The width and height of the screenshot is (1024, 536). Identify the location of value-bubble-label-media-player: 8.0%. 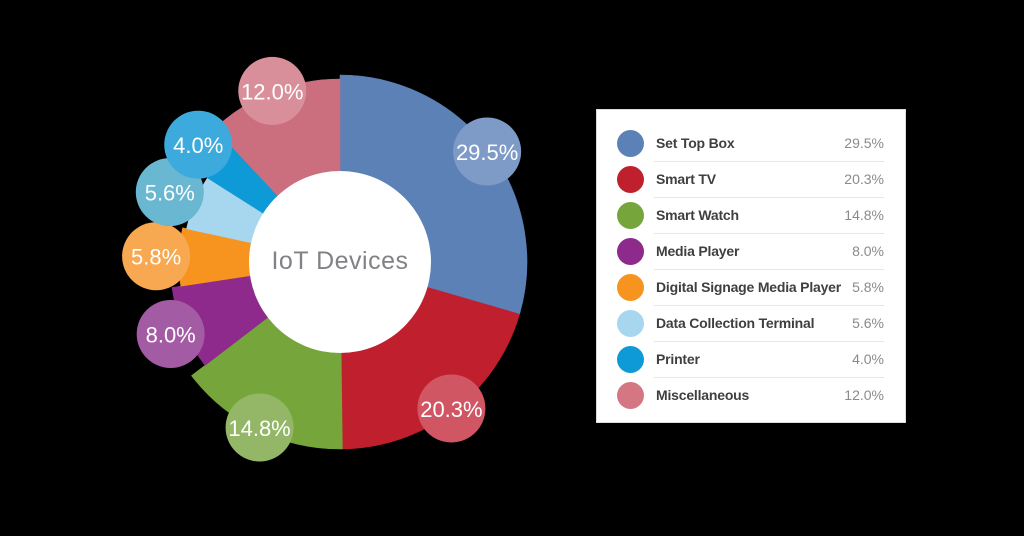
(171, 334).